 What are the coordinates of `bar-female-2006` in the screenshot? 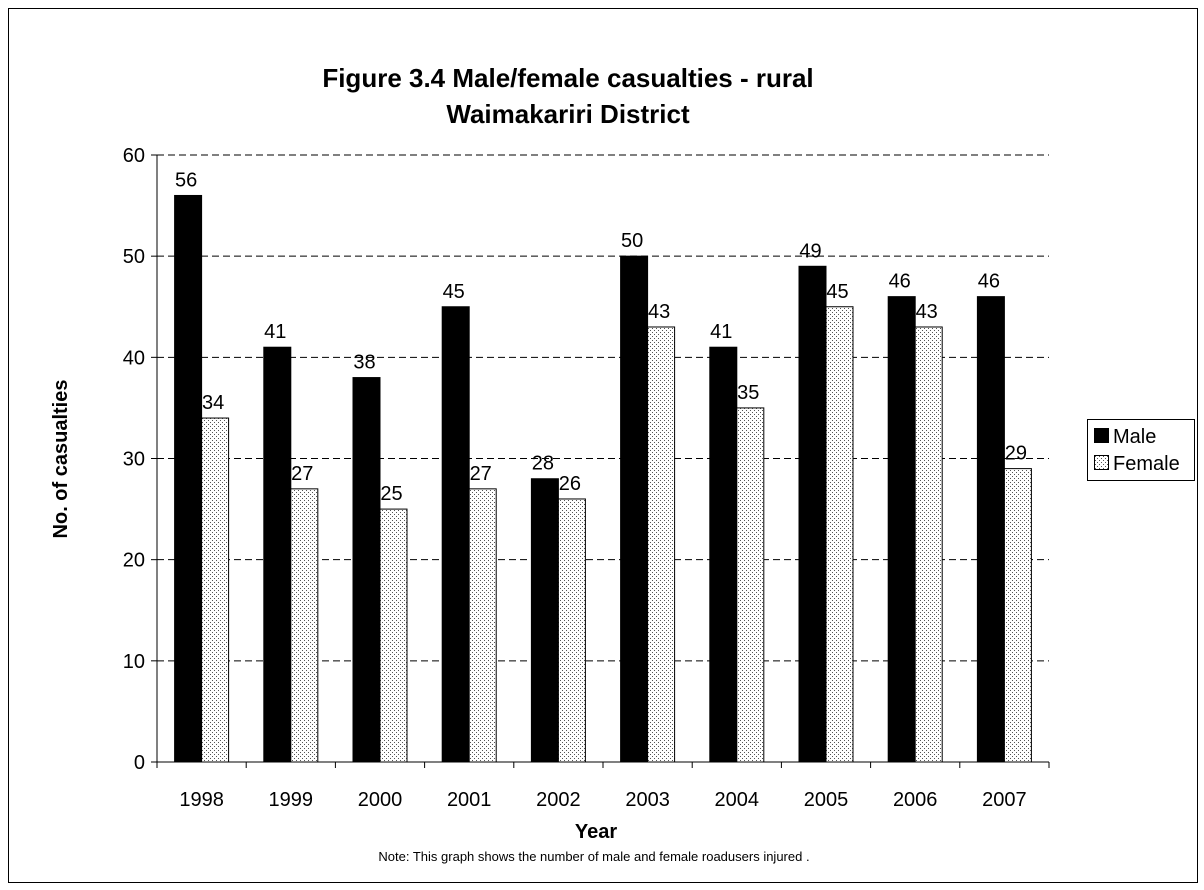 It's located at (928, 544).